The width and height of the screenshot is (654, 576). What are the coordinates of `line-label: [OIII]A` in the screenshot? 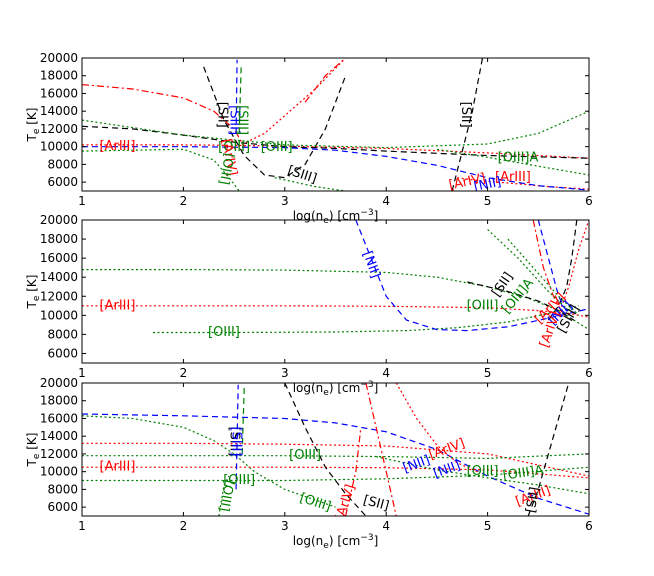 It's located at (518, 158).